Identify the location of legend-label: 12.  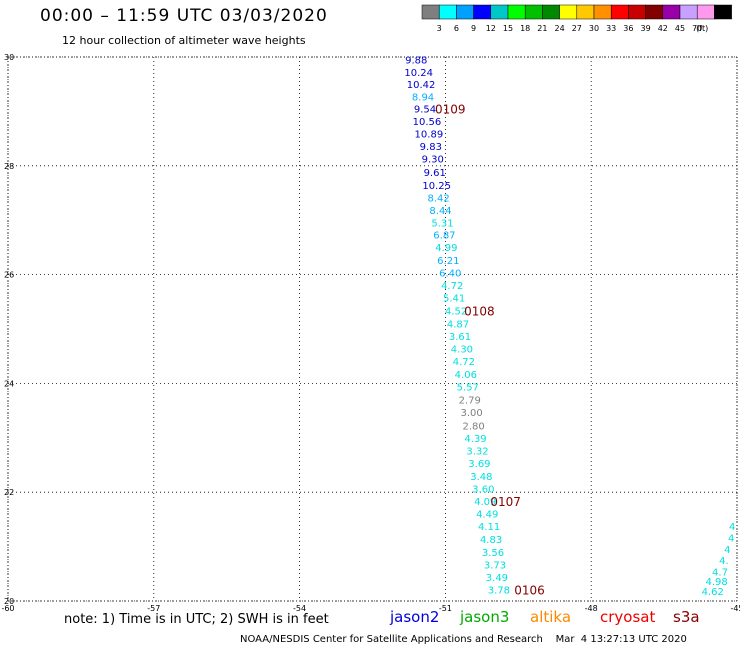
(491, 28).